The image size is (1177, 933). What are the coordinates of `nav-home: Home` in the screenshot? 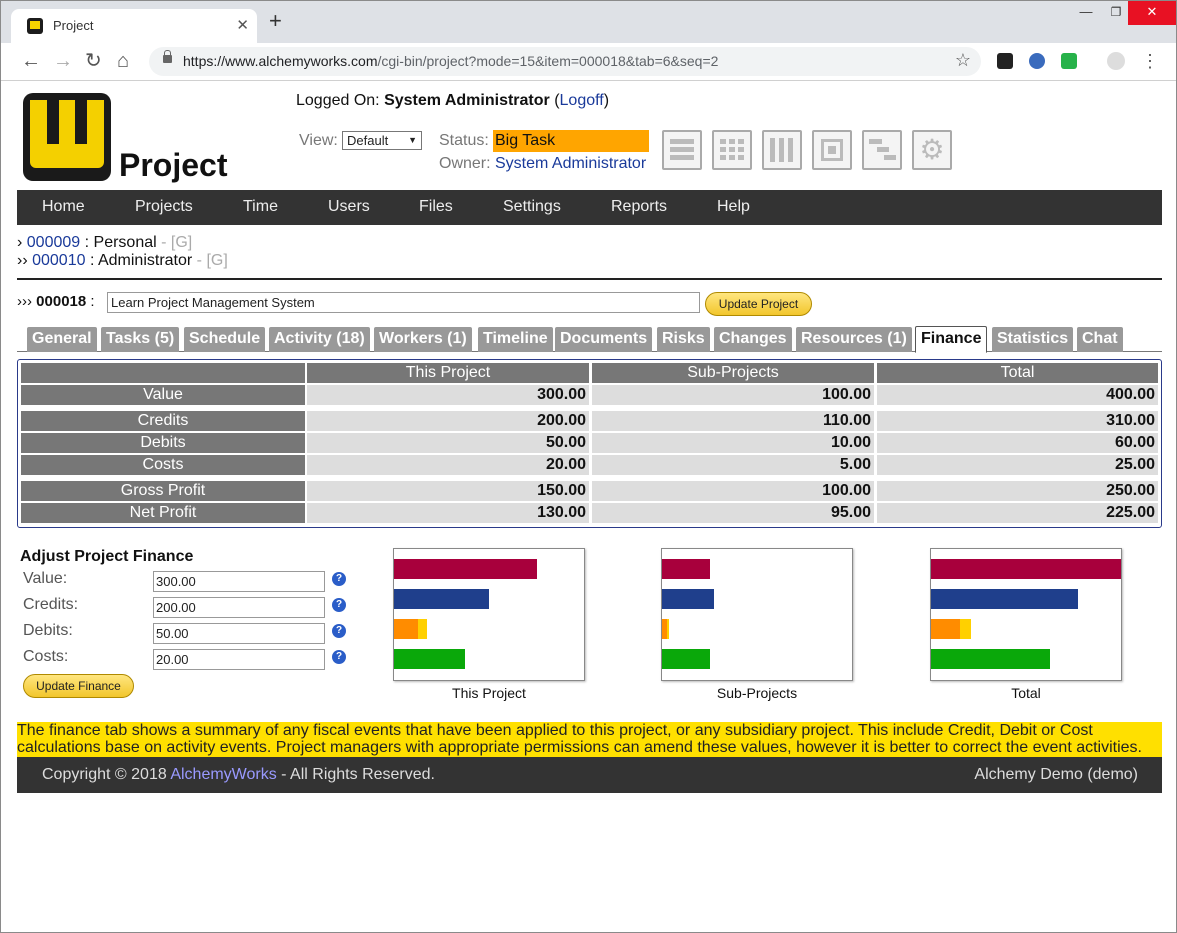 It's located at (63, 206).